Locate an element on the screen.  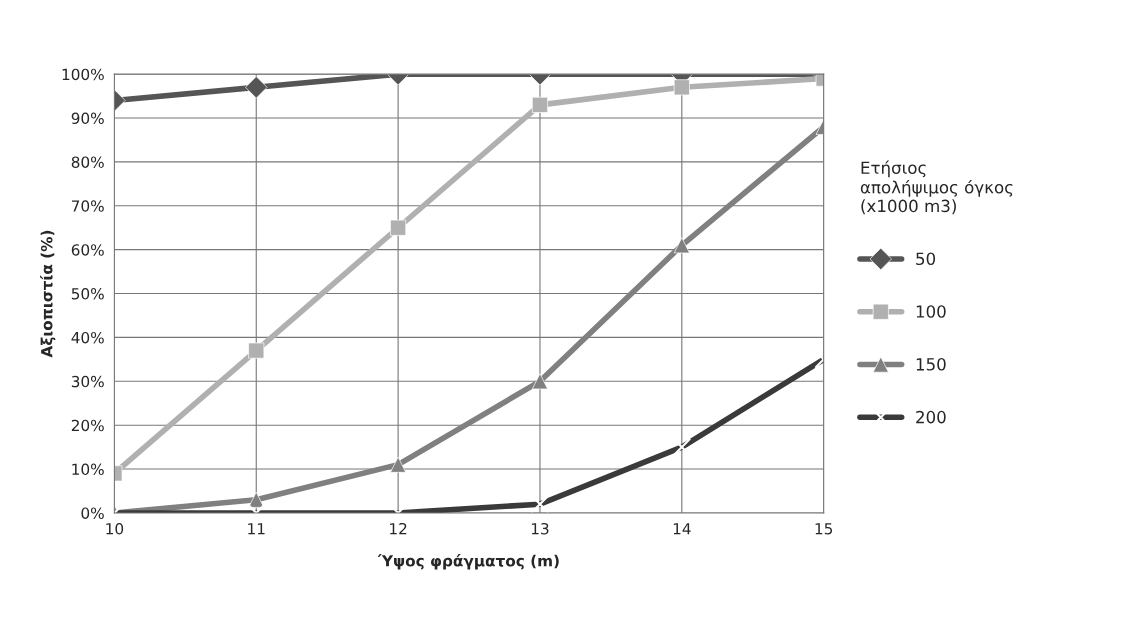
y-tick-label: 70% is located at coordinates (87, 206).